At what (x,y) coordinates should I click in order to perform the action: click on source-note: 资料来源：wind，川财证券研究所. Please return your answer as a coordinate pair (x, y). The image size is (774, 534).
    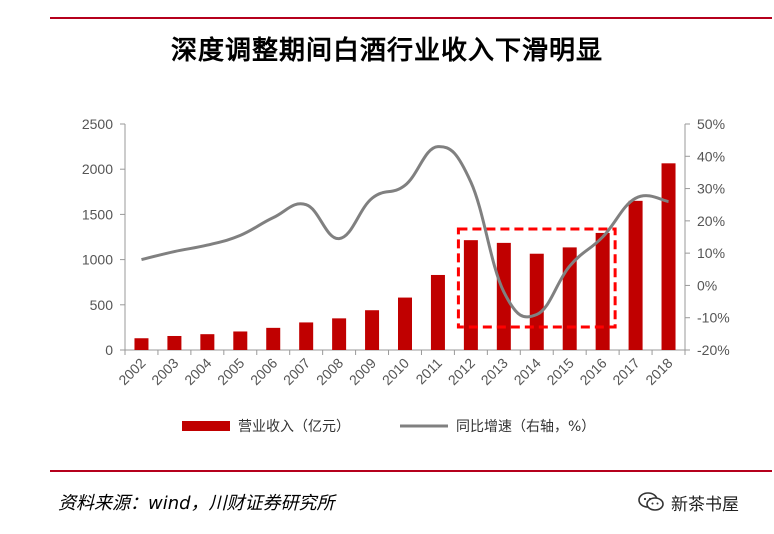
    Looking at the image, I should click on (196, 503).